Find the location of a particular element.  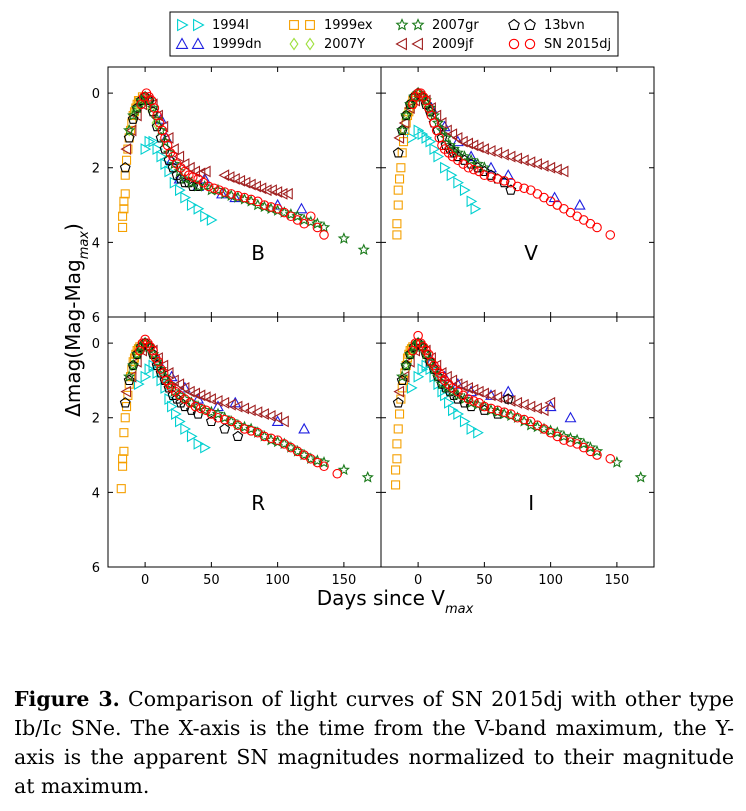

legend-frame is located at coordinates (394, 34).